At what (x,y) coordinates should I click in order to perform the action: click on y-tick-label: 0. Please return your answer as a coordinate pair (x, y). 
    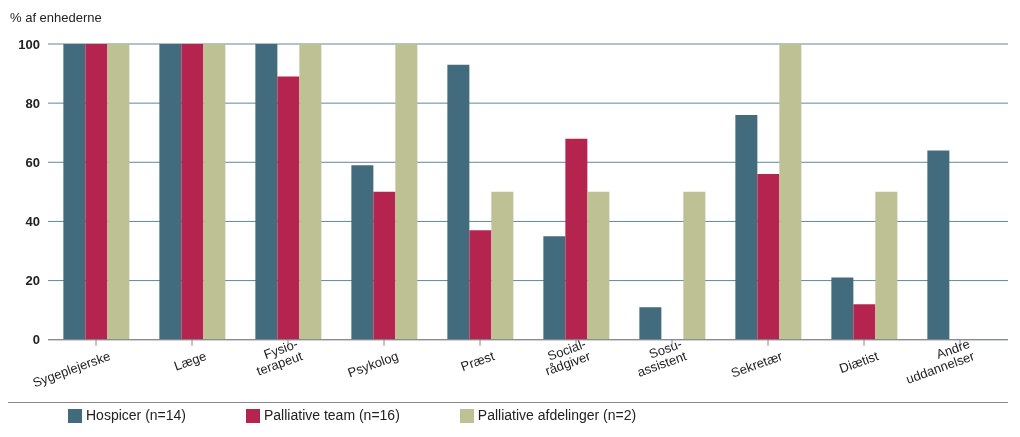
    Looking at the image, I should click on (36, 340).